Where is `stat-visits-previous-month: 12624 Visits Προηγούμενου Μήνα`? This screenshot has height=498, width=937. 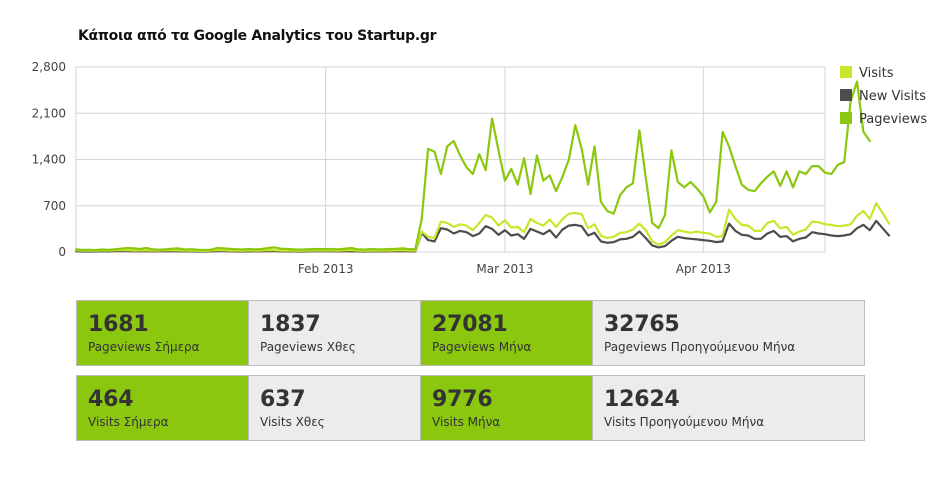
stat-visits-previous-month: 12624 Visits Προηγούμενου Μήνα is located at coordinates (728, 408).